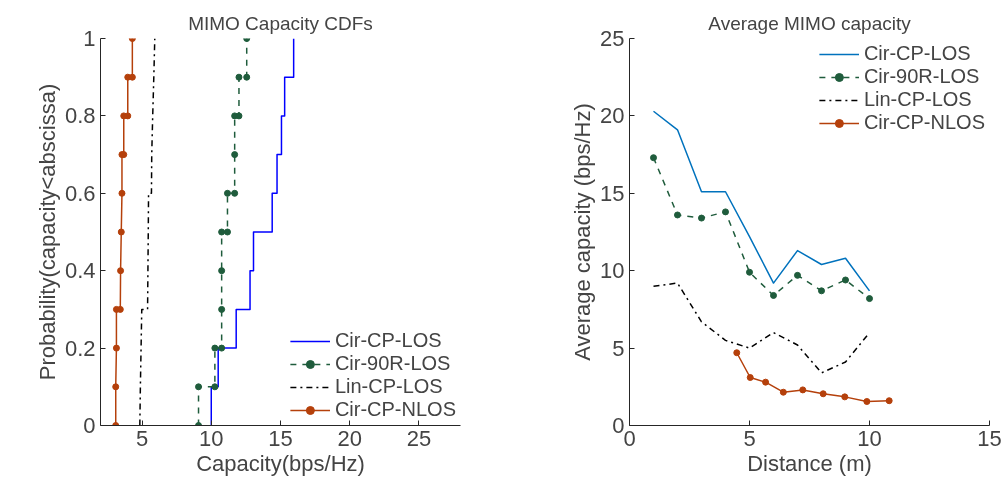 Image resolution: width=1008 pixels, height=489 pixels. What do you see at coordinates (419, 438) in the screenshot?
I see `x-tick-label: 25` at bounding box center [419, 438].